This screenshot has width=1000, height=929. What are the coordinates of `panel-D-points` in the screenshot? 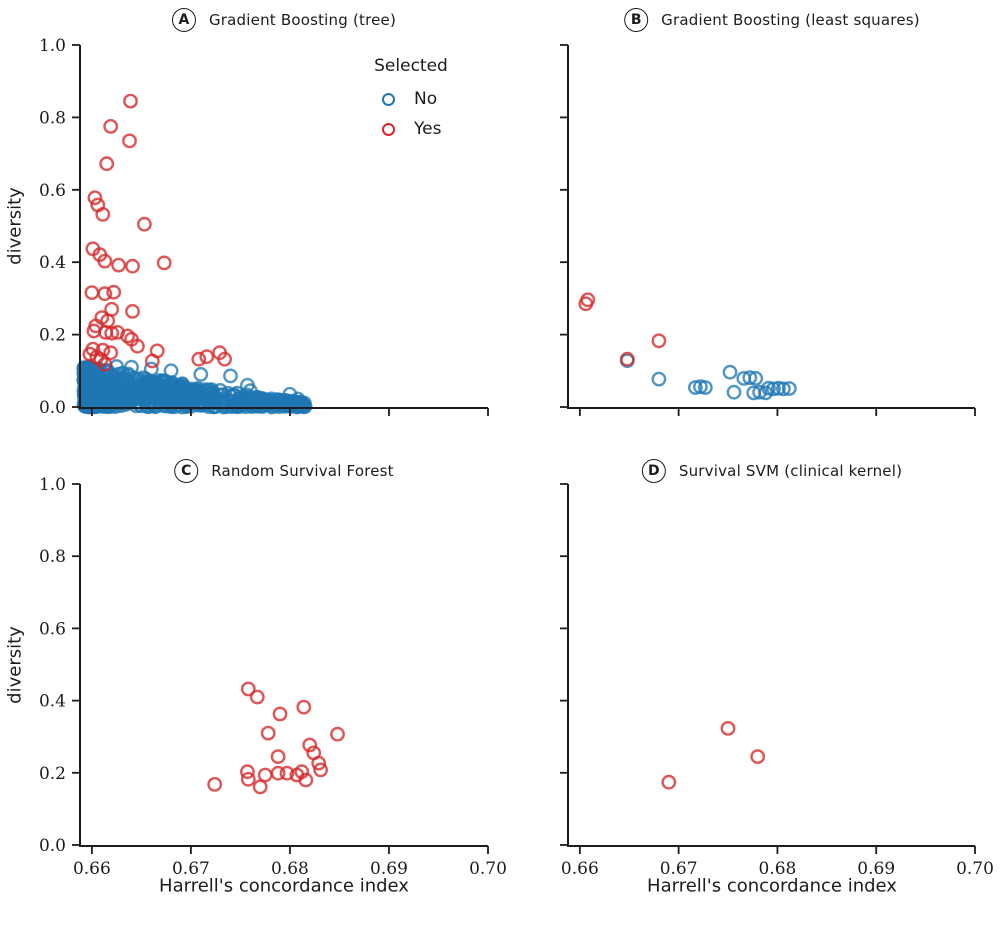 It's located at (713, 755).